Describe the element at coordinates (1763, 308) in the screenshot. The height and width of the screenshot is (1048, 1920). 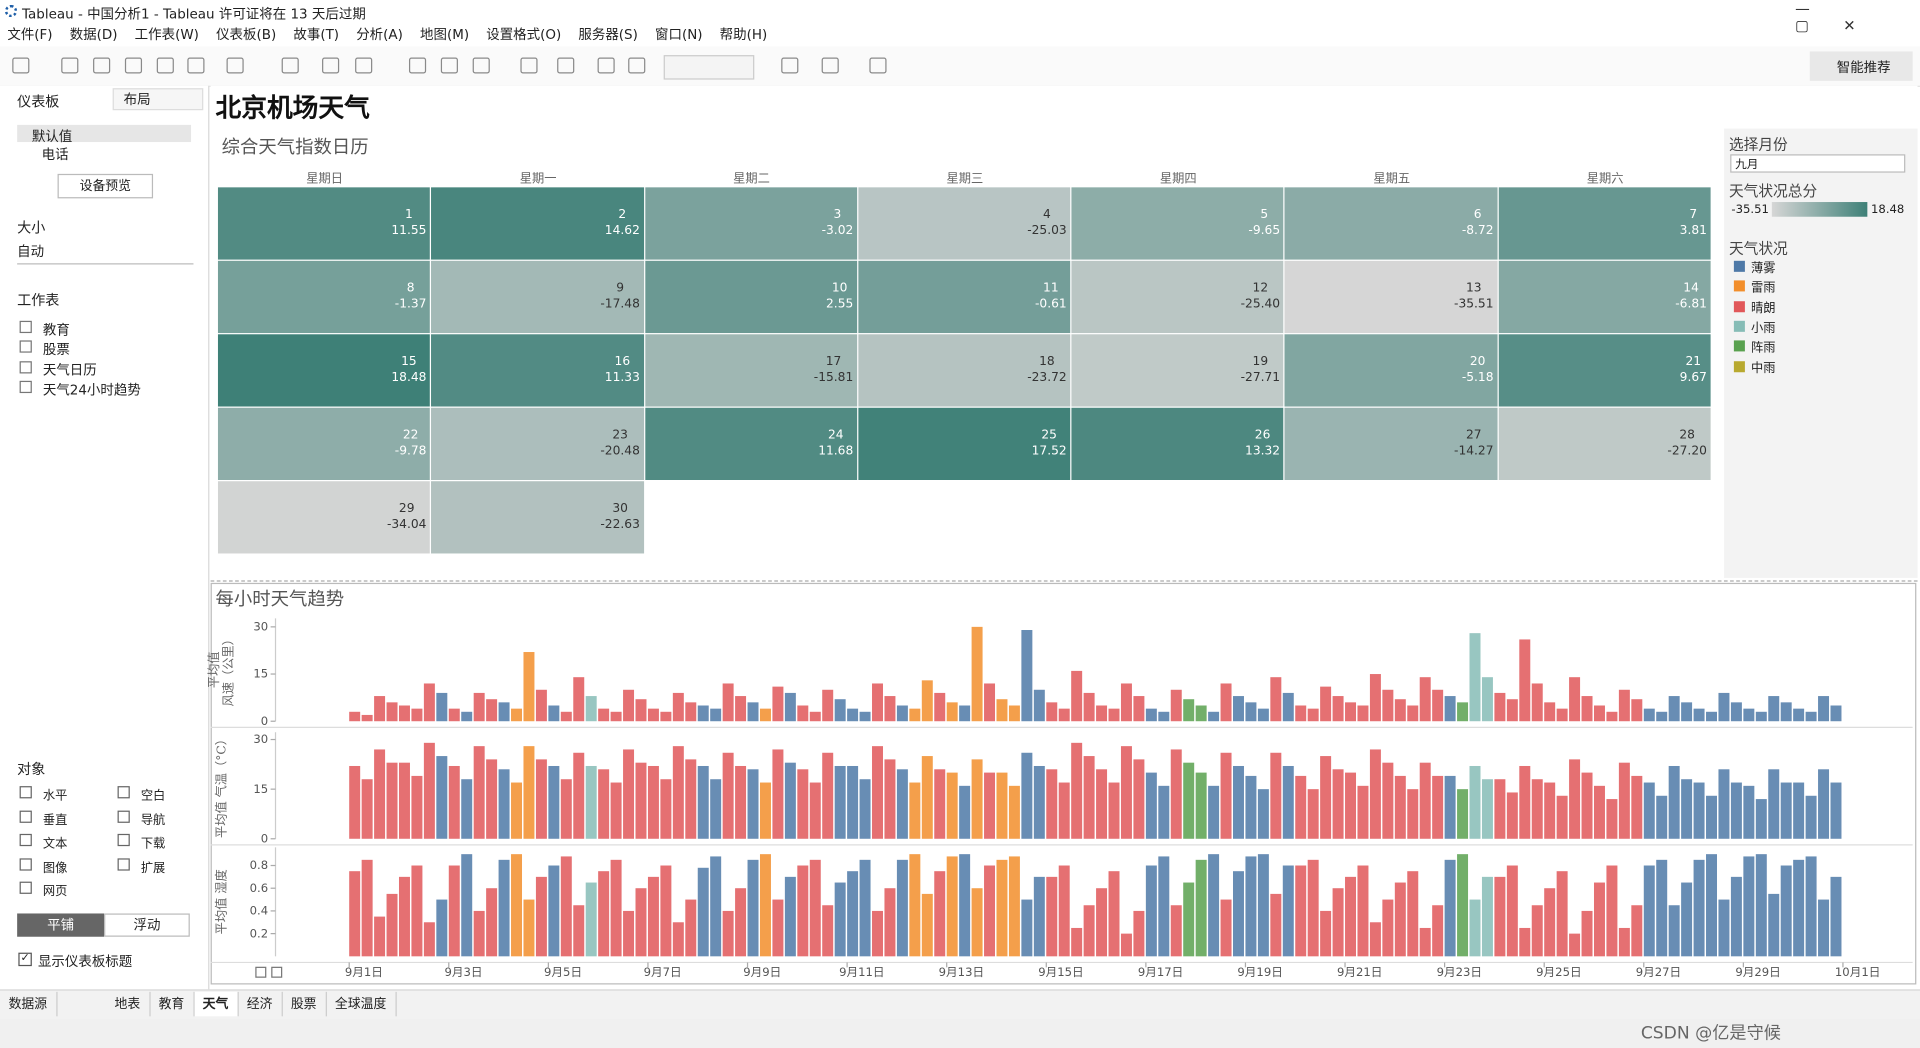
I see `legend-label: 晴朗` at that location.